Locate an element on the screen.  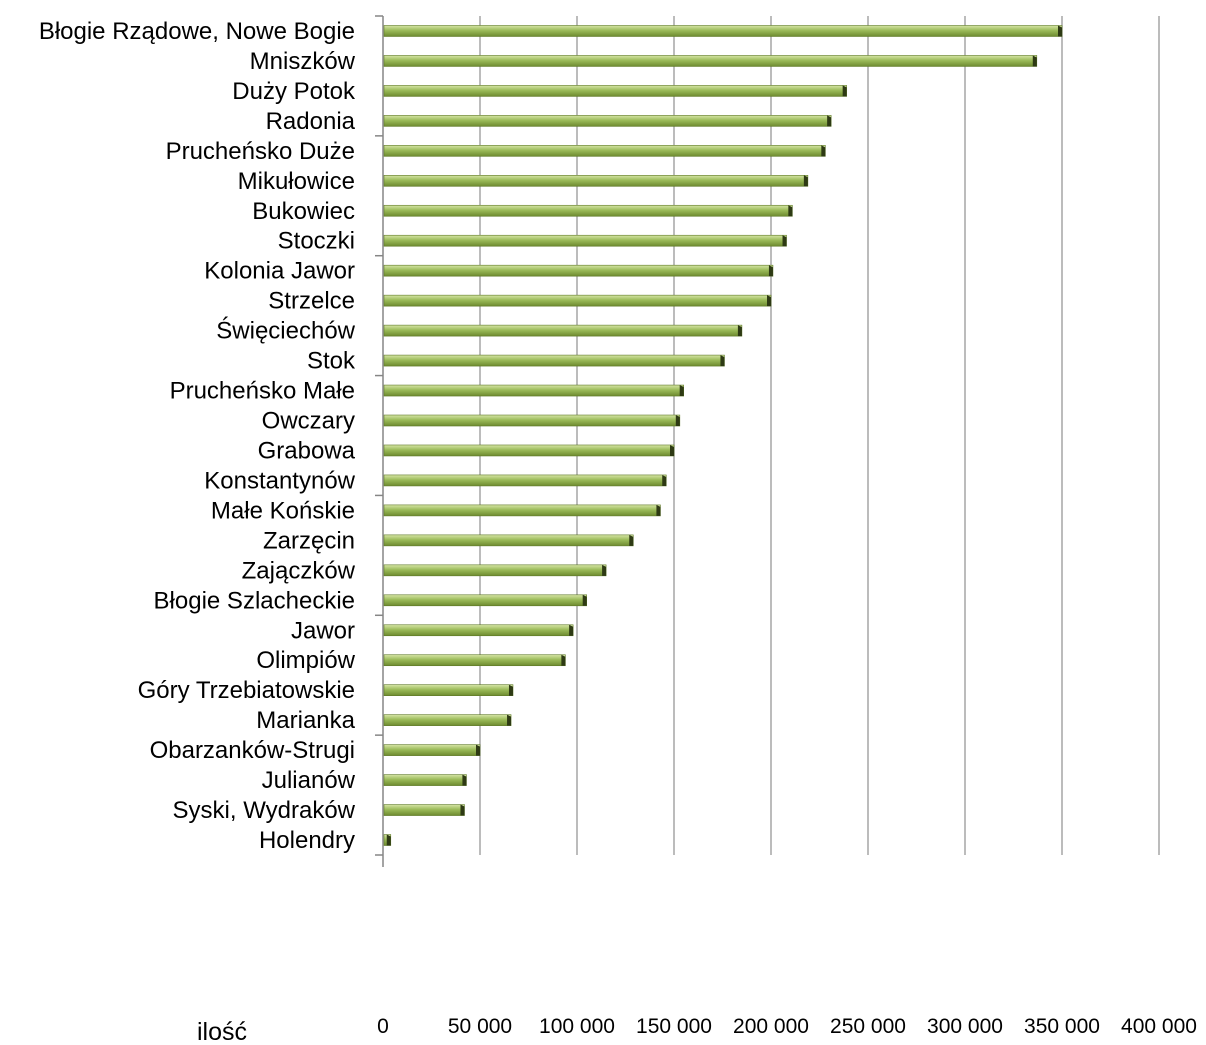
category-label: Góry Trzebiatowskie is located at coordinates (246, 690).